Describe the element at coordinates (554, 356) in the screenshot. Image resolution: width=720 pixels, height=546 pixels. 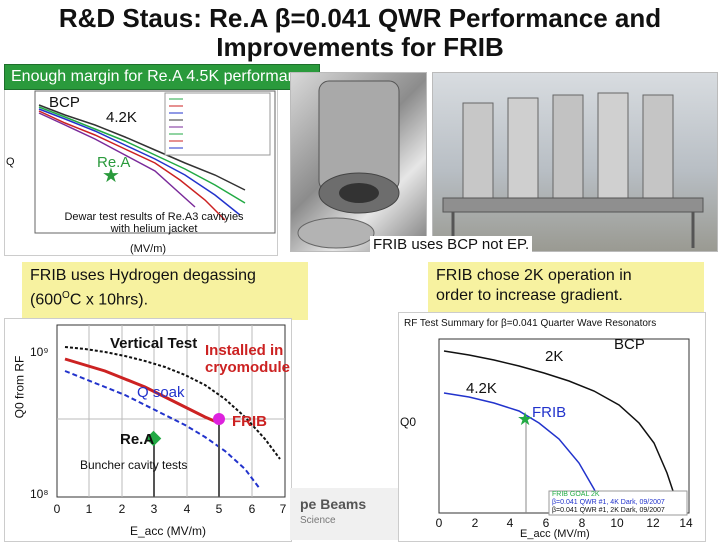
I see `label-2k: 2K` at that location.